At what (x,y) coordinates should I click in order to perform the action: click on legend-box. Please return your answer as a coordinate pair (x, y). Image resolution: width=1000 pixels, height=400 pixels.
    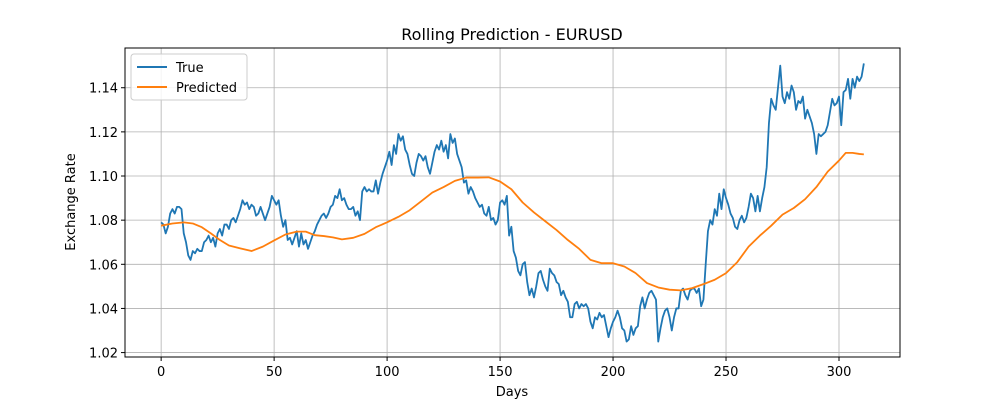
    Looking at the image, I should click on (189, 77).